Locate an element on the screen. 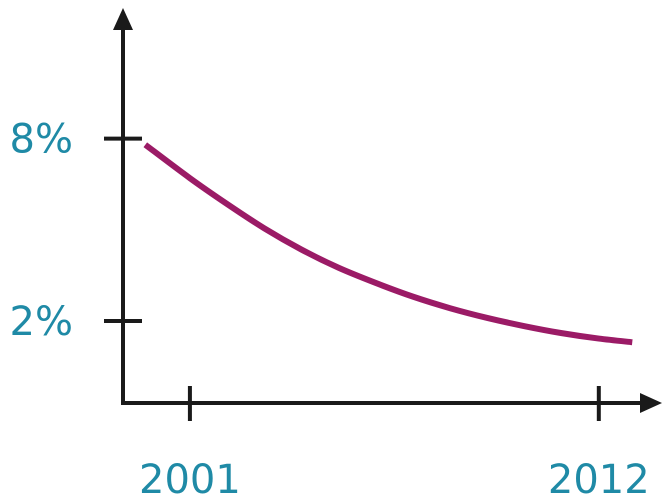 This screenshot has height=499, width=662. x-tick-label: 2001 is located at coordinates (190, 478).